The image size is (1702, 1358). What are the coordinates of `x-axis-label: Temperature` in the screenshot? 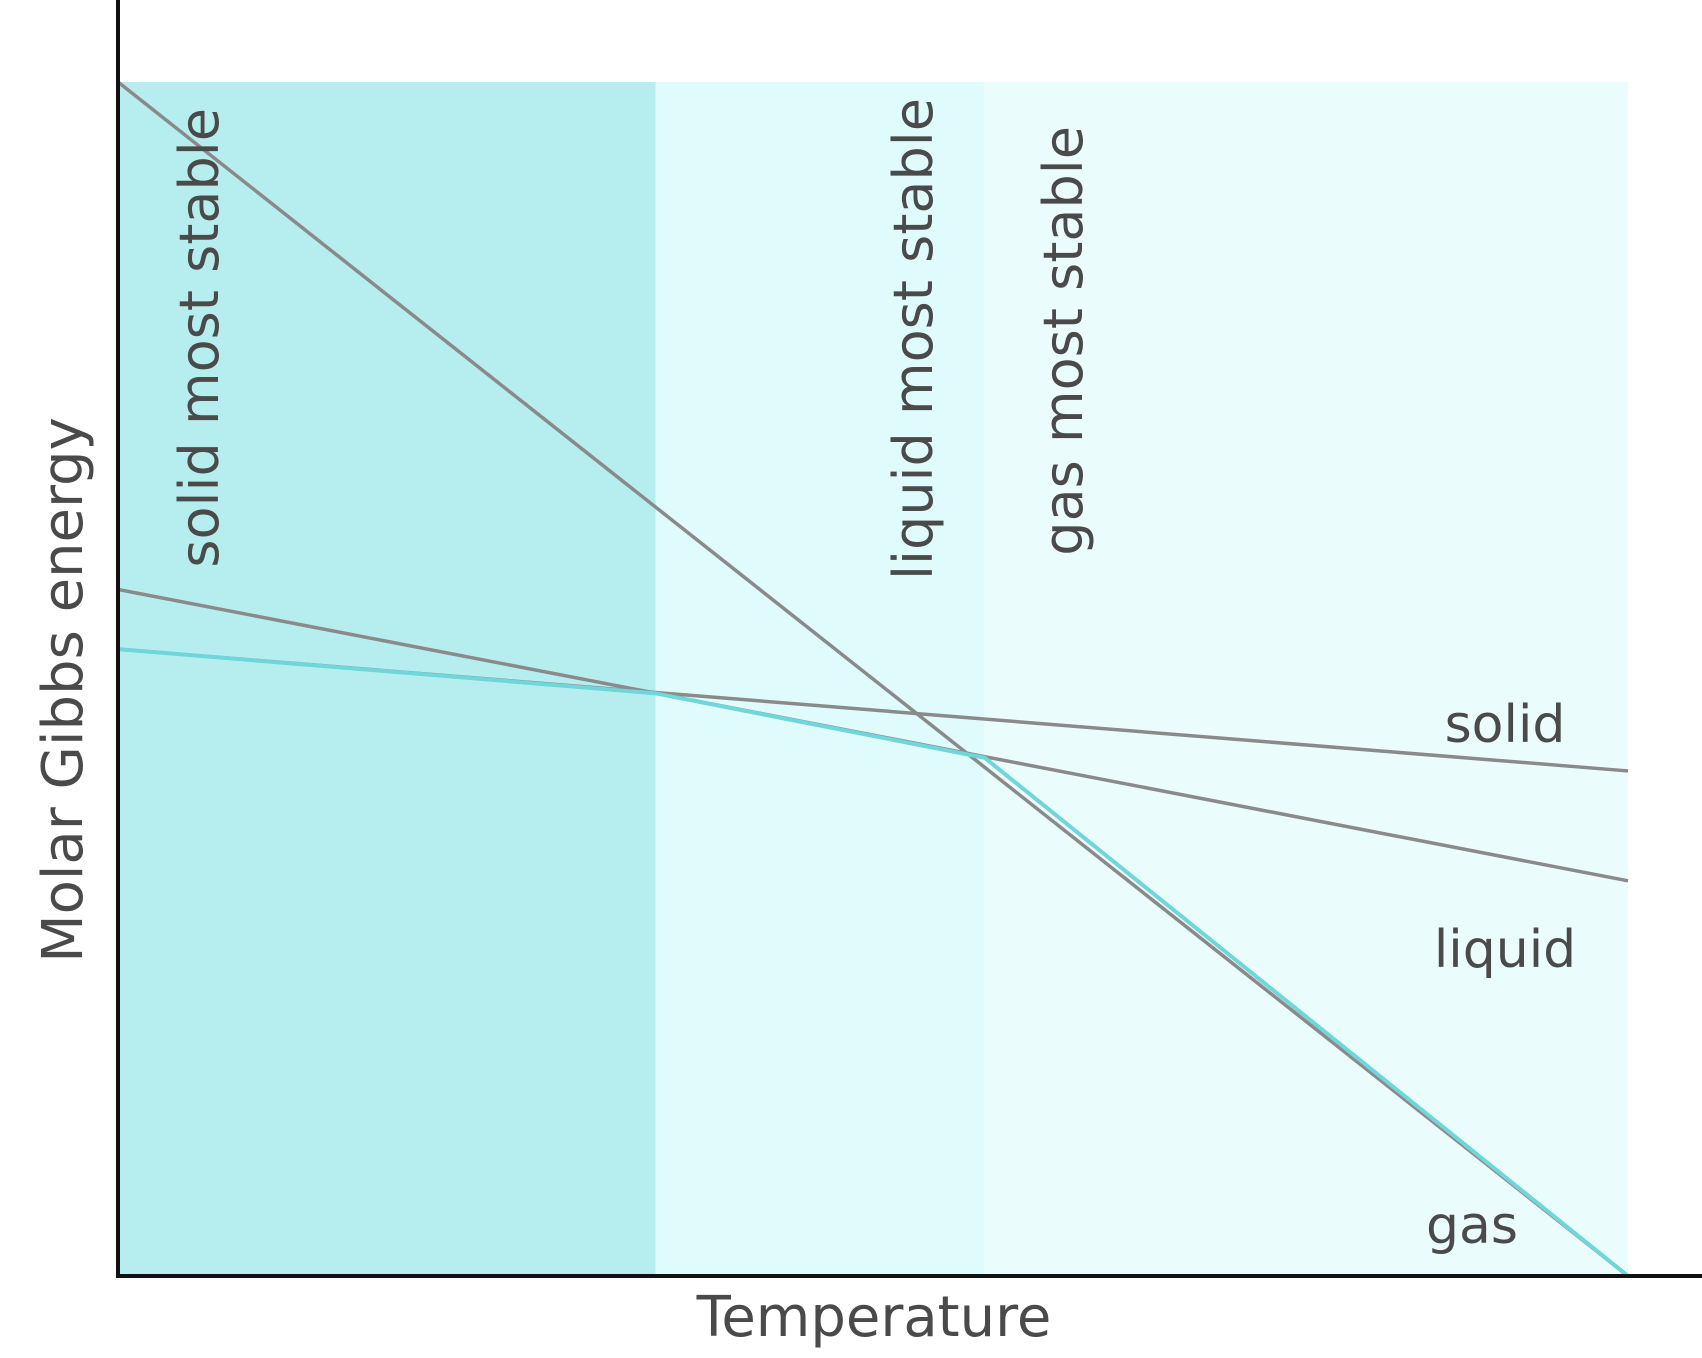 It's located at (874, 1317).